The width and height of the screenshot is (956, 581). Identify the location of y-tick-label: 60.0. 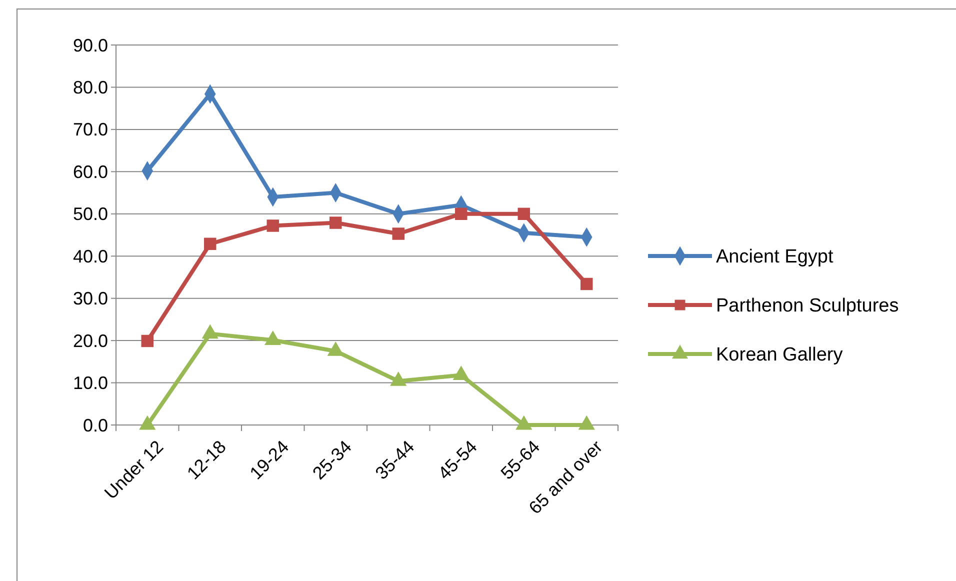
(90, 172).